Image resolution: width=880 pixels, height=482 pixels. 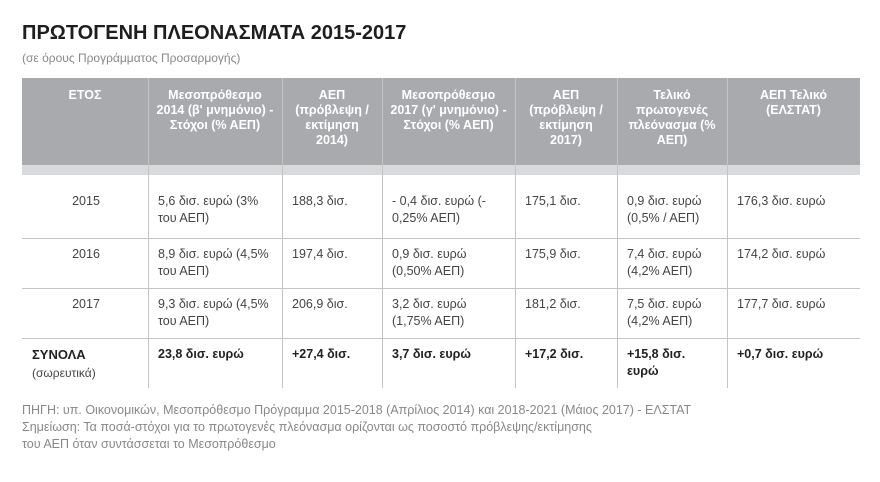 I want to click on column-header: ΑΕΠ Τελικό (ΕΛΣΤΑΤ), so click(x=793, y=102).